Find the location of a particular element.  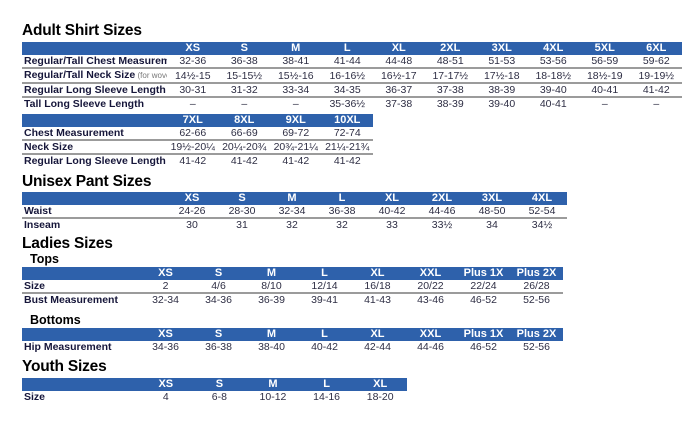

size-value-cell: 34-36 is located at coordinates (165, 347).